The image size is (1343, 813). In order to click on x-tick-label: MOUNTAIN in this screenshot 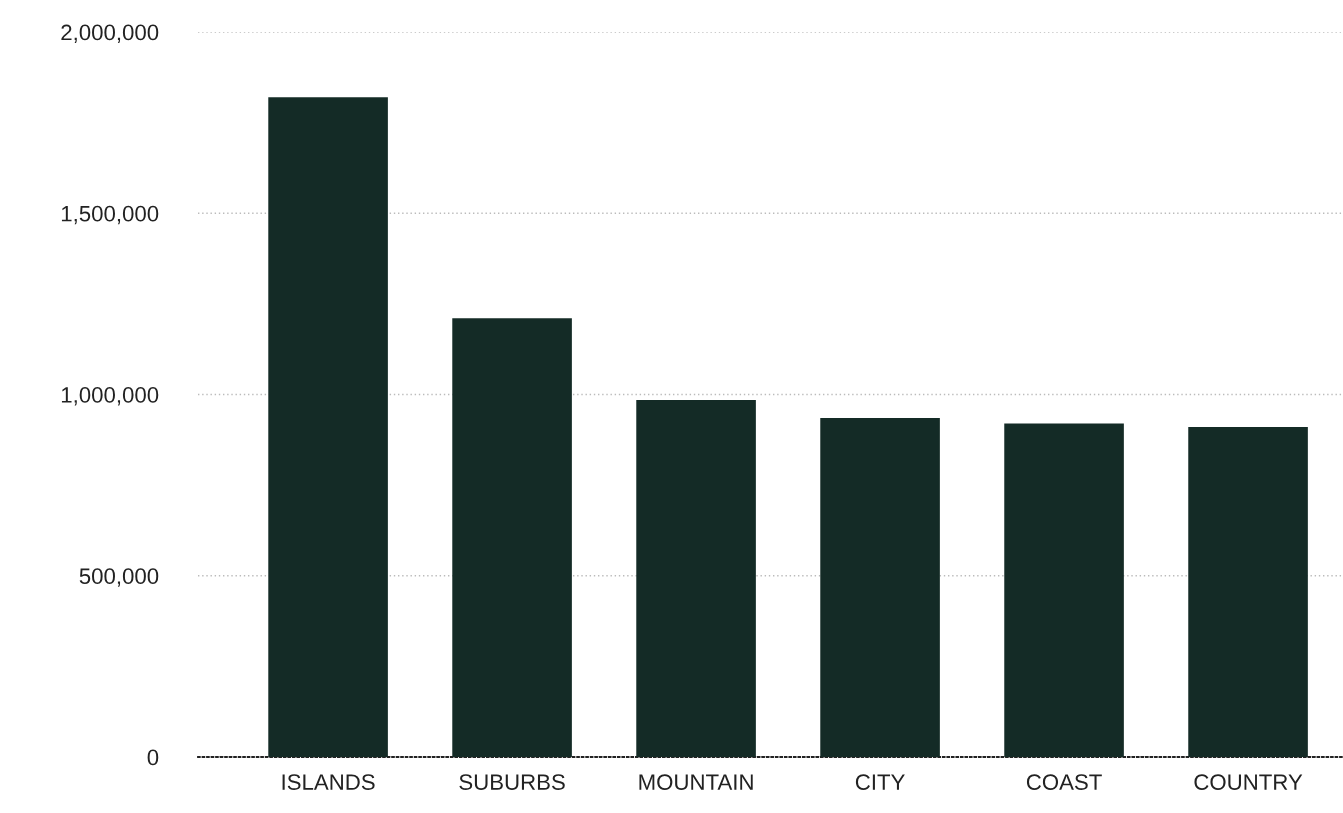, I will do `click(696, 782)`.